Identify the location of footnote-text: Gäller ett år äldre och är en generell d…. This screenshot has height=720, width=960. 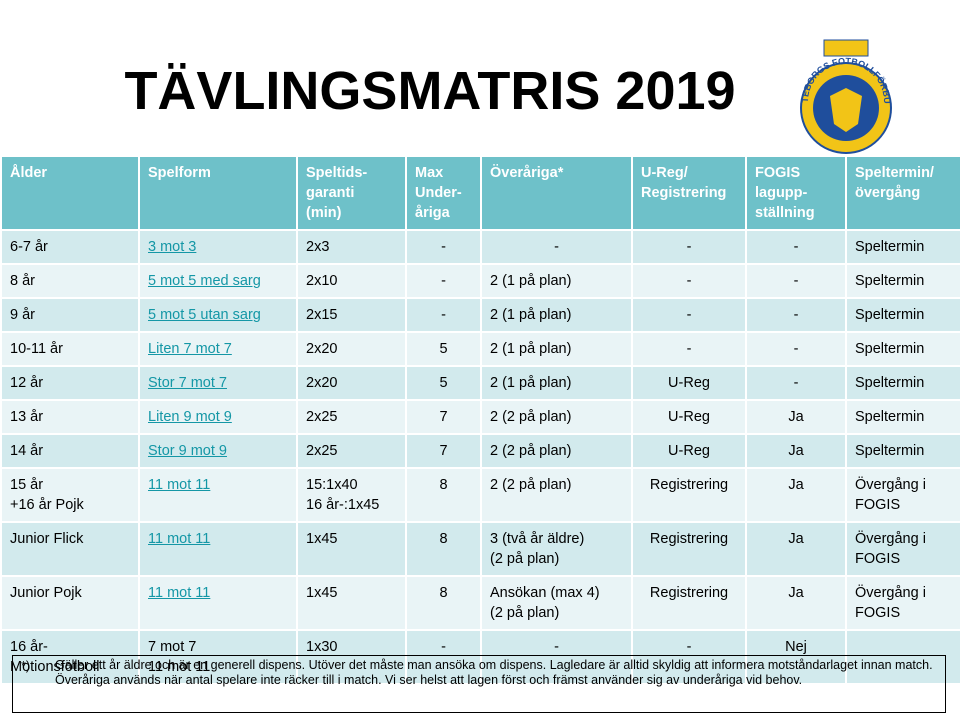
(497, 673).